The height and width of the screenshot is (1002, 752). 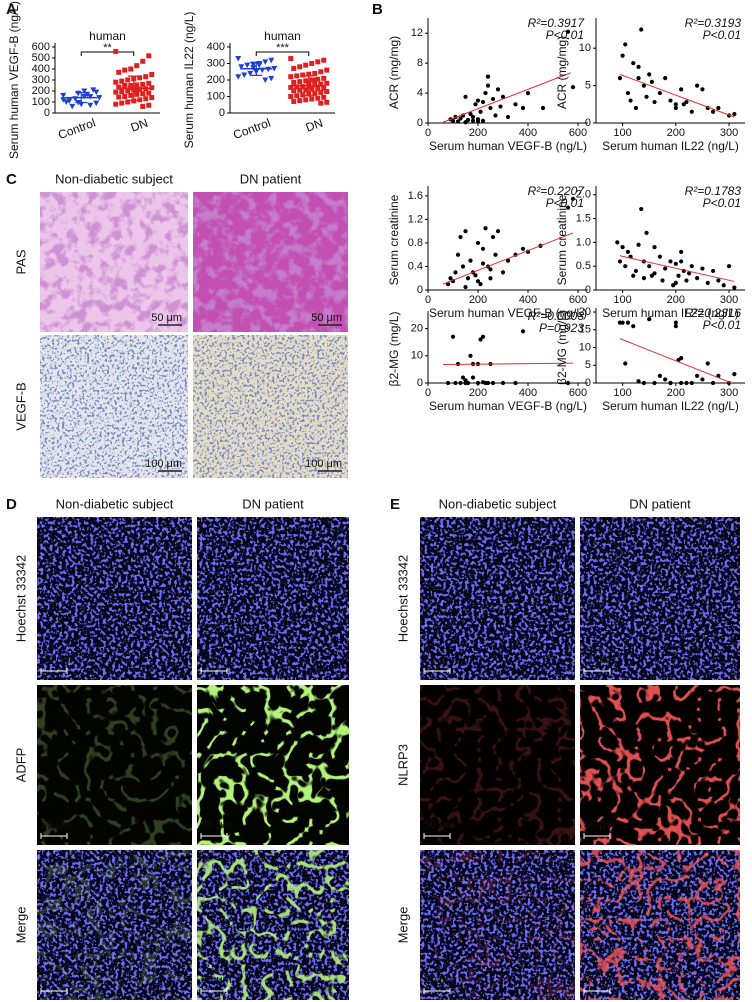 What do you see at coordinates (415, 196) in the screenshot?
I see `y-tick-label: 1.6` at bounding box center [415, 196].